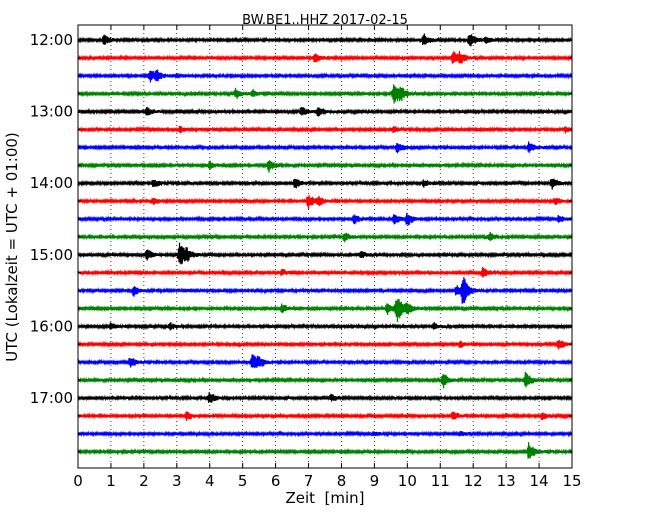 Image resolution: width=650 pixels, height=520 pixels. What do you see at coordinates (539, 481) in the screenshot?
I see `x-tick-label-14: 14` at bounding box center [539, 481].